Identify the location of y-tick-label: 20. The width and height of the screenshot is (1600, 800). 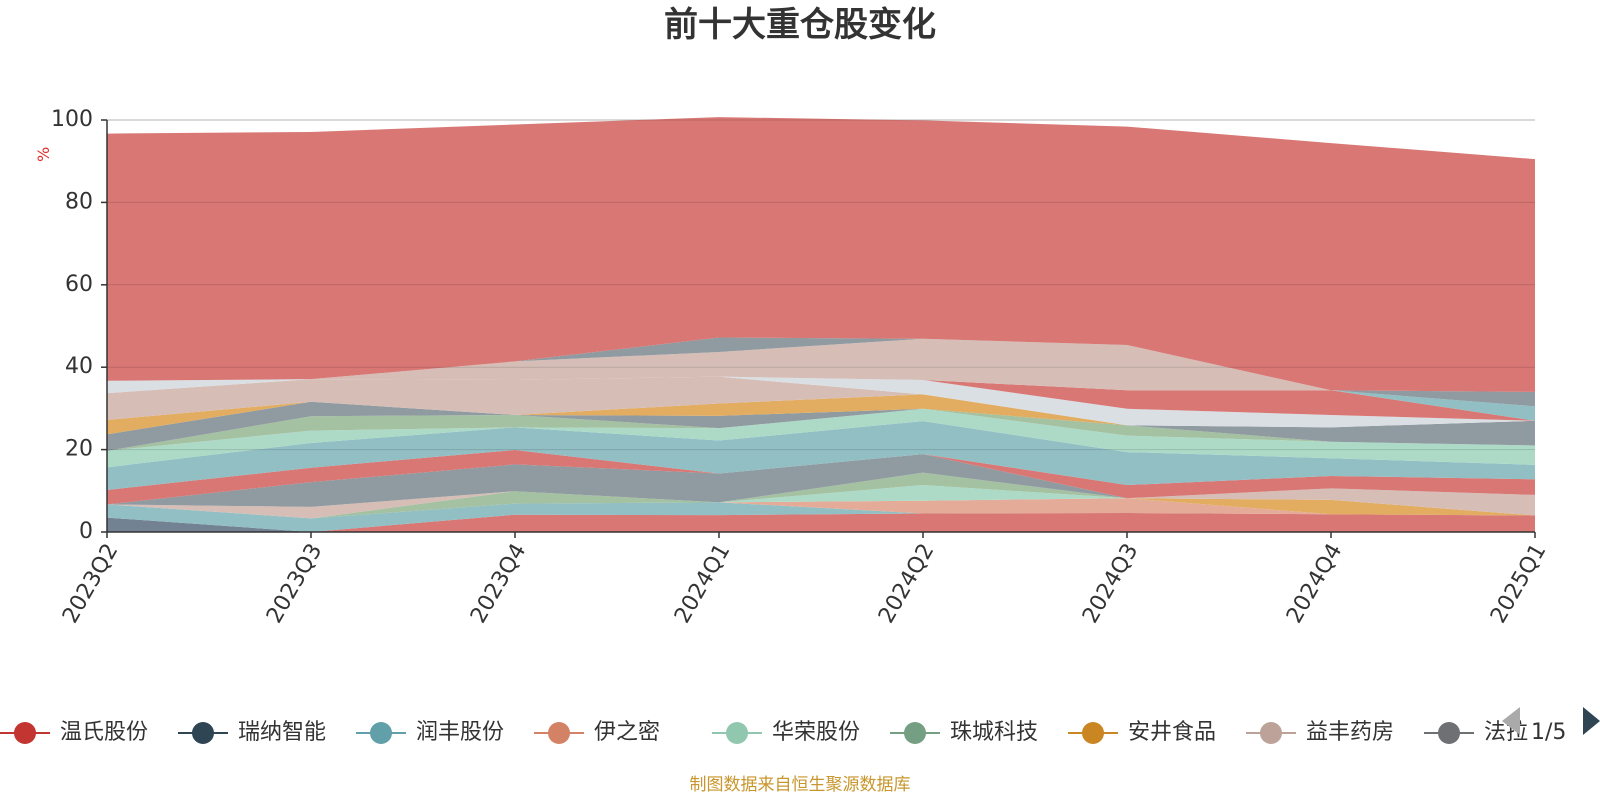
(79, 449).